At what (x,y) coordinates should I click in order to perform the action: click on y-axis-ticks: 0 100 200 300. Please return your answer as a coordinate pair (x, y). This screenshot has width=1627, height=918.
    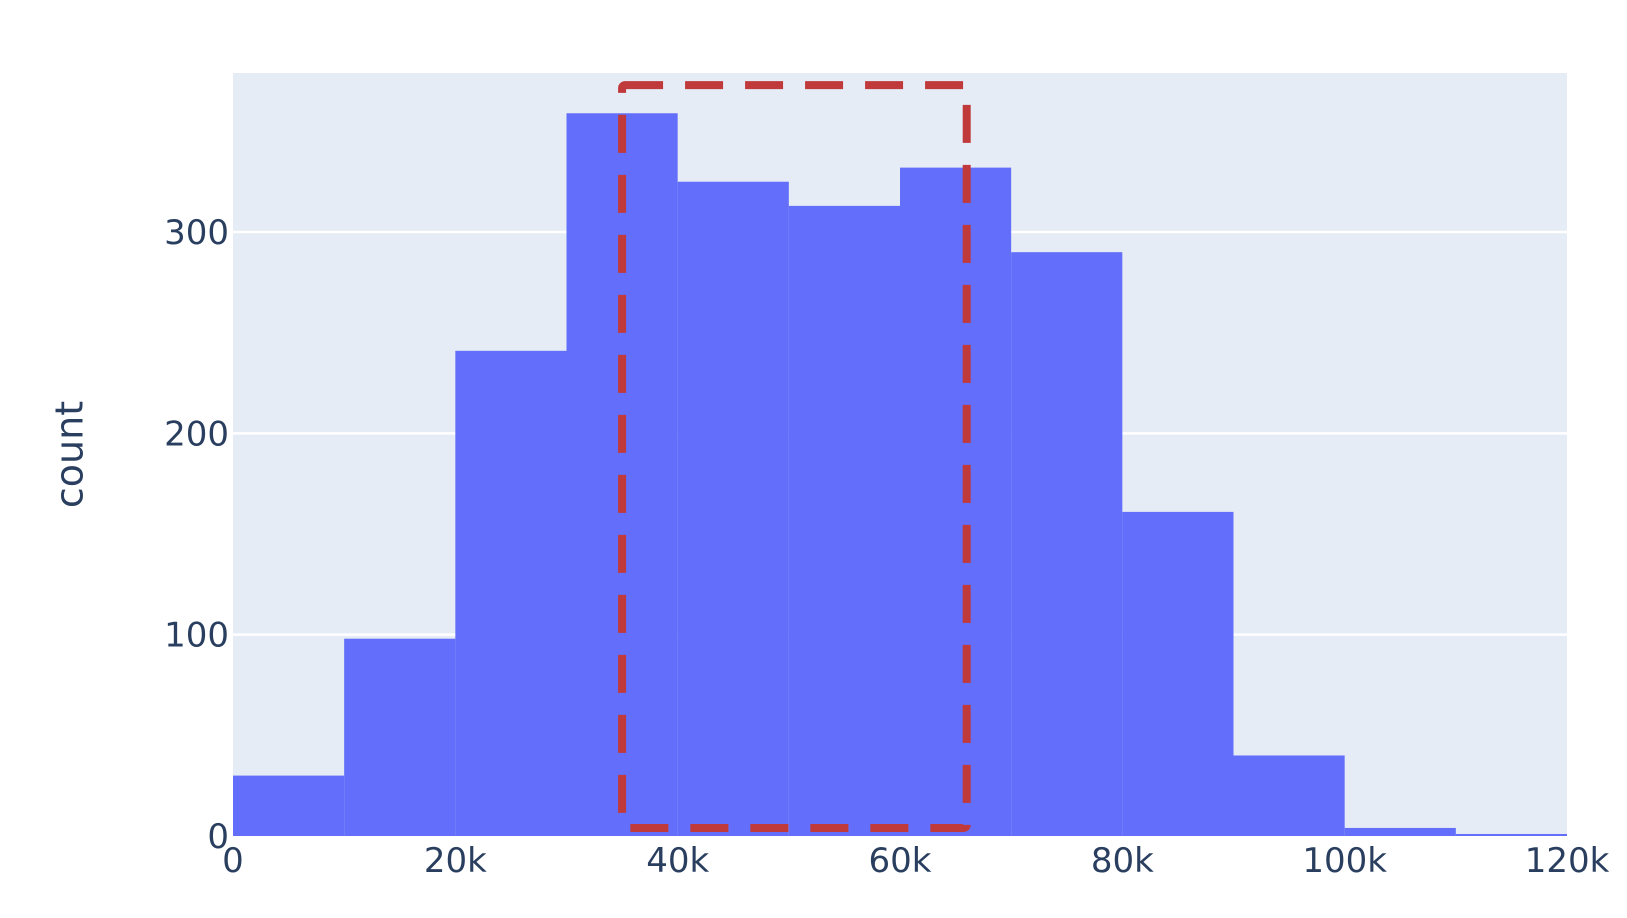
    Looking at the image, I should click on (196, 535).